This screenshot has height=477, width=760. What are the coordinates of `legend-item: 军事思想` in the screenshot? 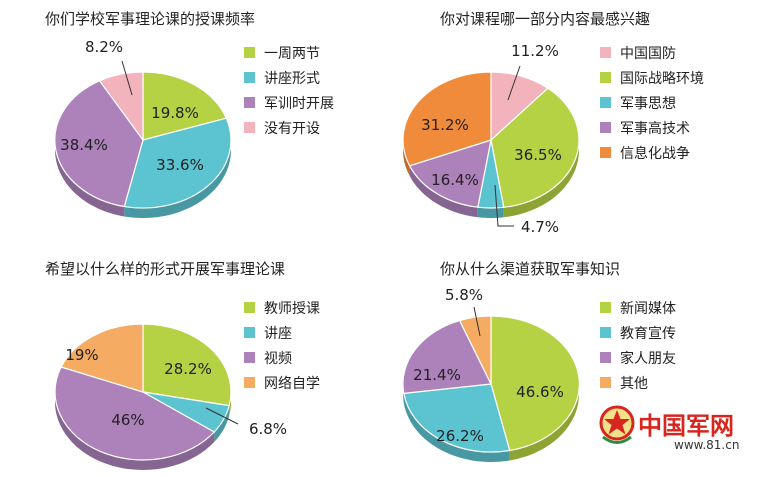 It's located at (652, 102).